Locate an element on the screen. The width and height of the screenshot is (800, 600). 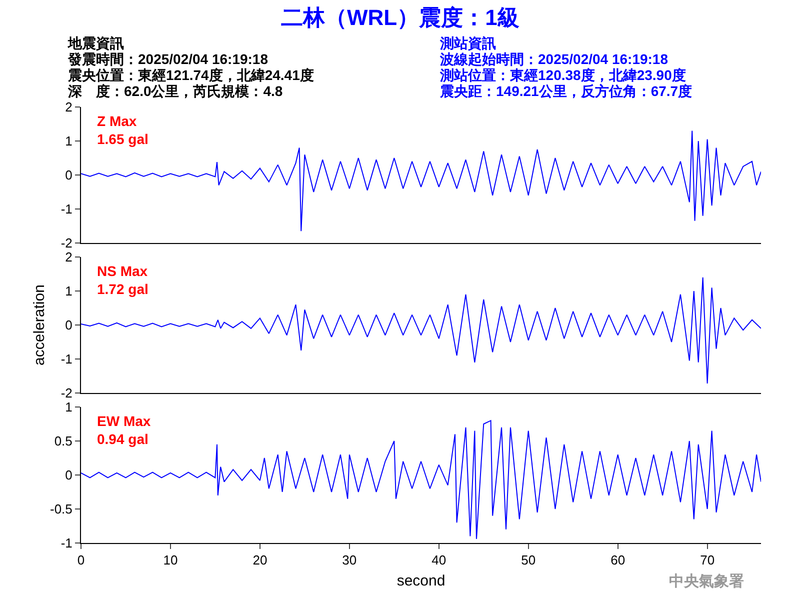
text: 震央距：149.21公里，反方位角：67.7度 is located at coordinates (565, 91).